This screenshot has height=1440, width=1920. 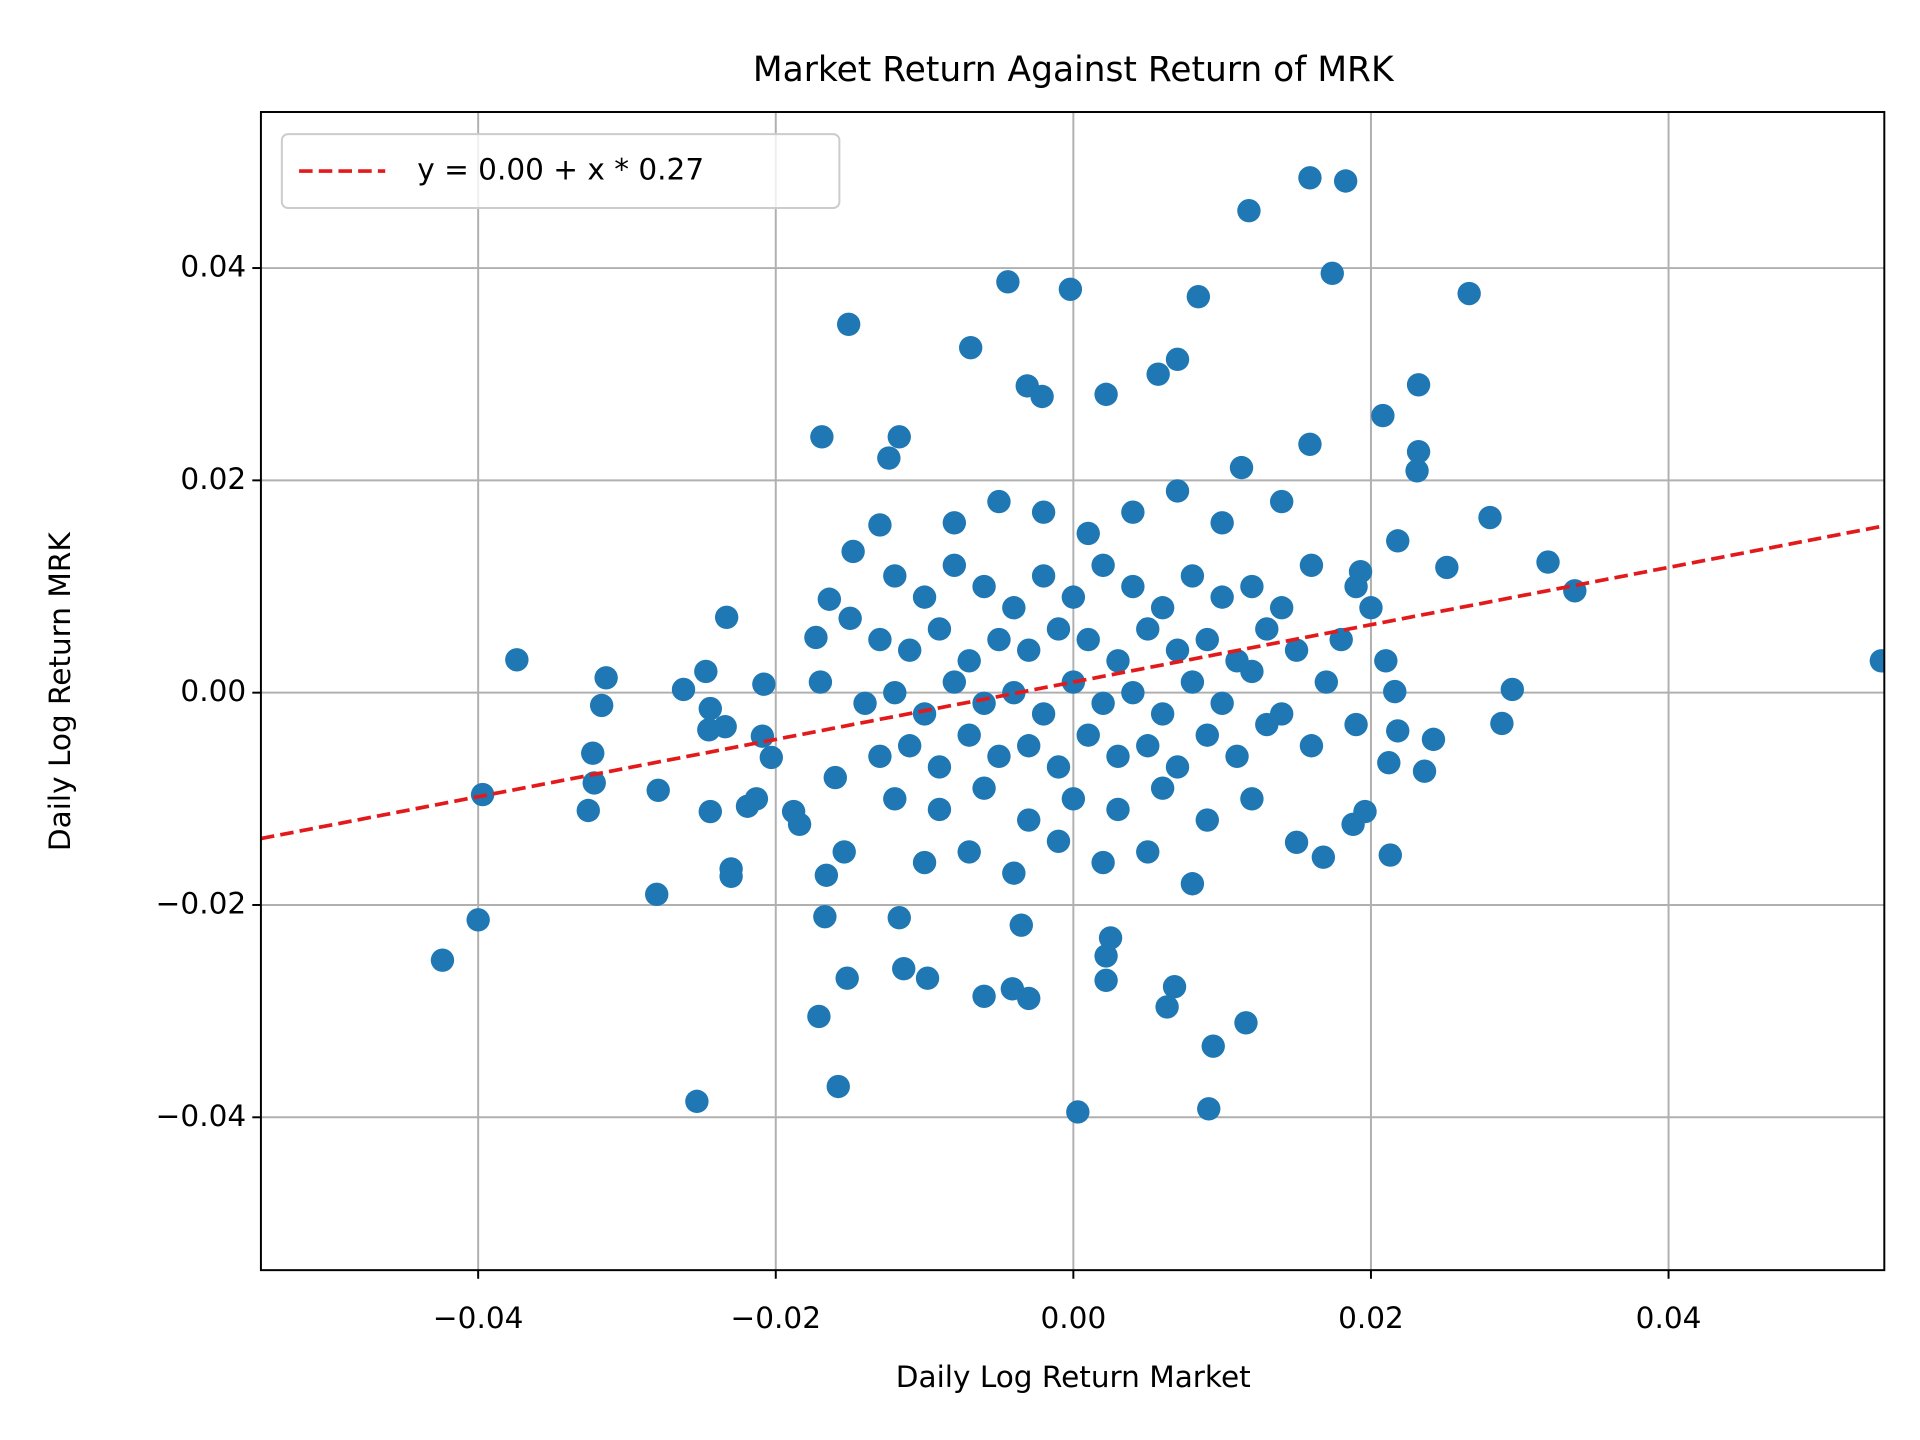 What do you see at coordinates (1669, 1318) in the screenshot?
I see `x-tick-label: 0.04` at bounding box center [1669, 1318].